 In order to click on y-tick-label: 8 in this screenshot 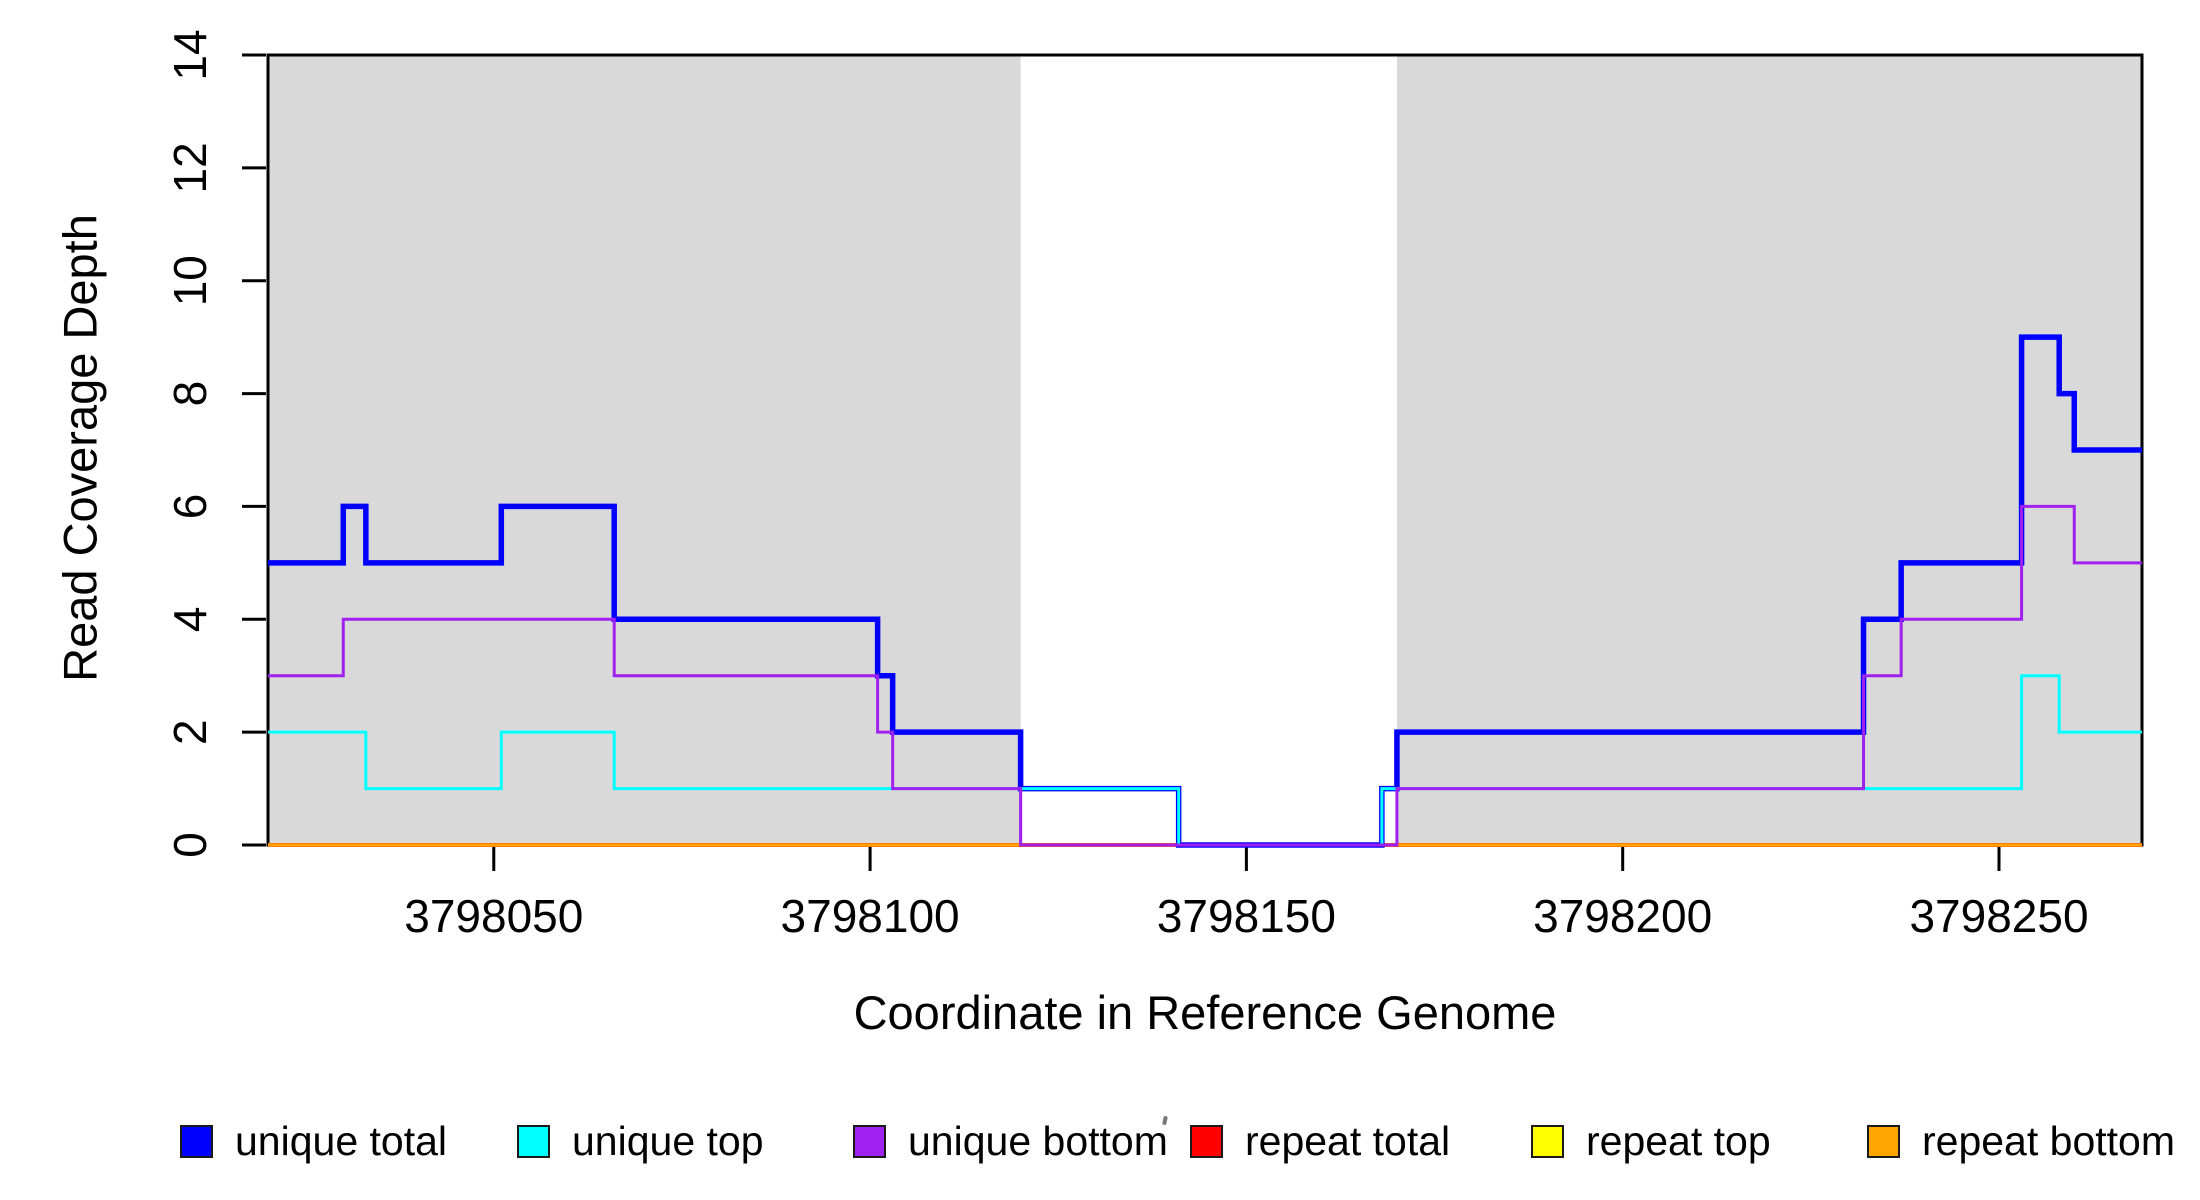, I will do `click(190, 394)`.